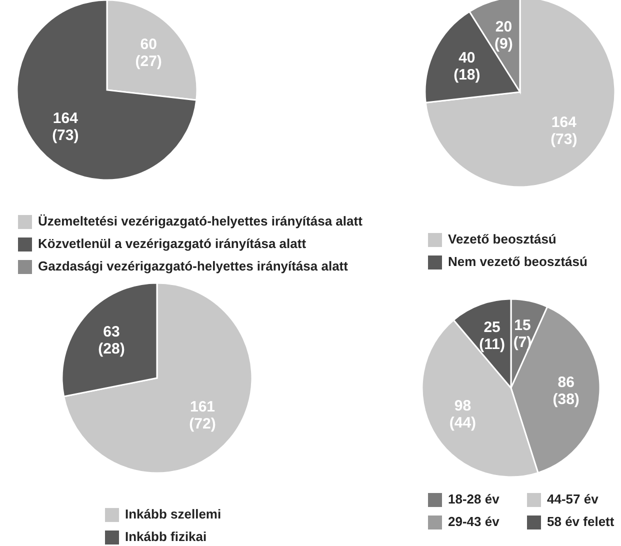 Image resolution: width=621 pixels, height=546 pixels. What do you see at coordinates (474, 521) in the screenshot?
I see `legend-label: 29-43 év` at bounding box center [474, 521].